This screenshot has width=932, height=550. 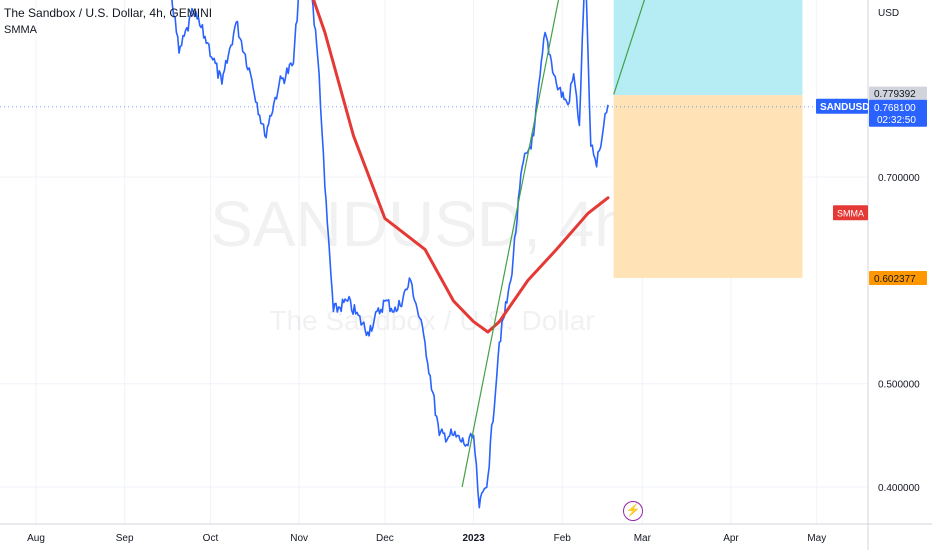 I want to click on smma-tag, so click(x=850, y=213).